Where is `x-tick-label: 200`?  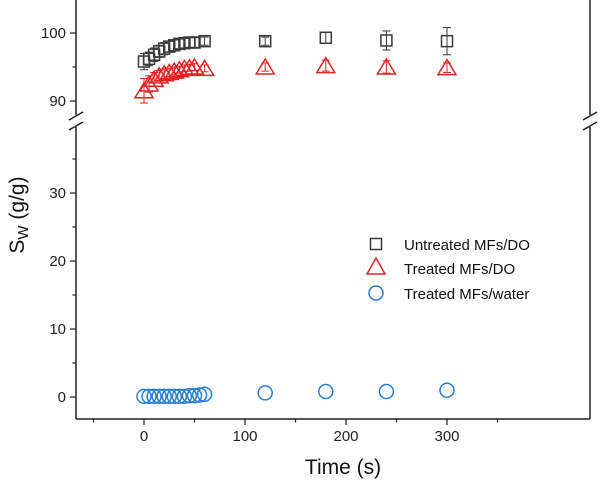 x-tick-label: 200 is located at coordinates (345, 436).